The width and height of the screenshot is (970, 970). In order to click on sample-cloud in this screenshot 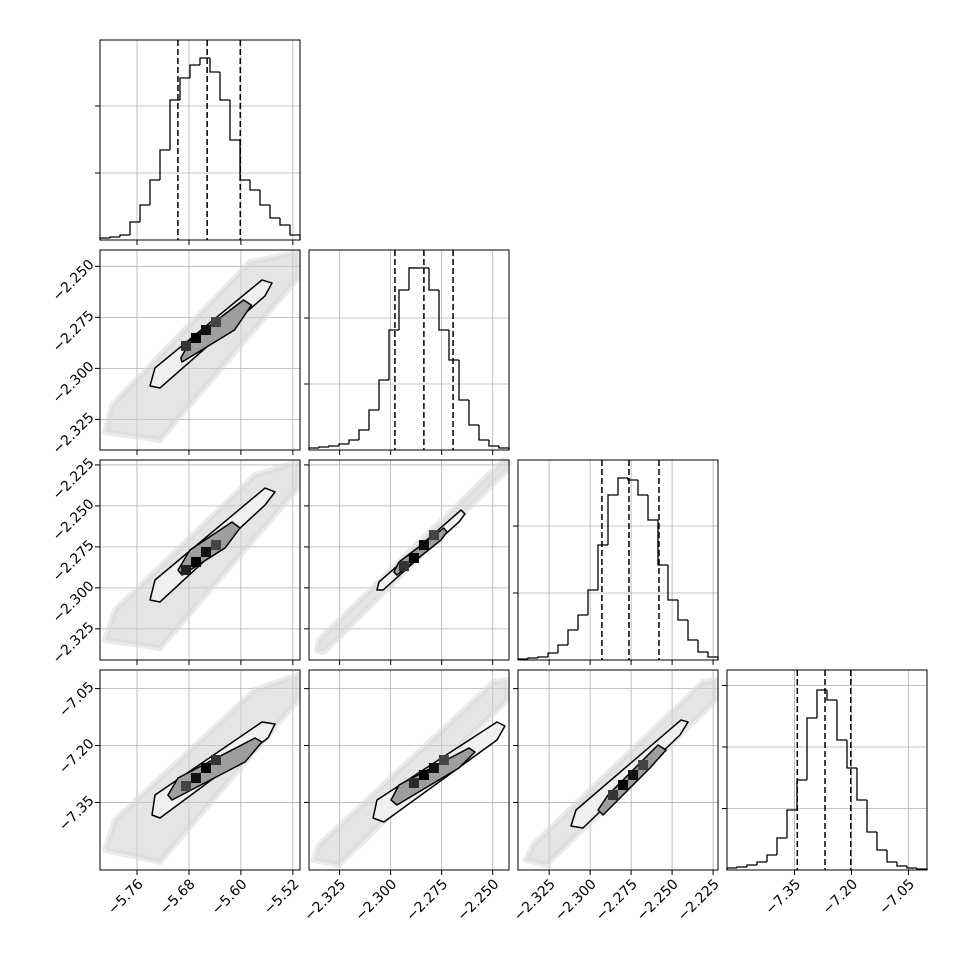, I will do `click(410, 772)`.